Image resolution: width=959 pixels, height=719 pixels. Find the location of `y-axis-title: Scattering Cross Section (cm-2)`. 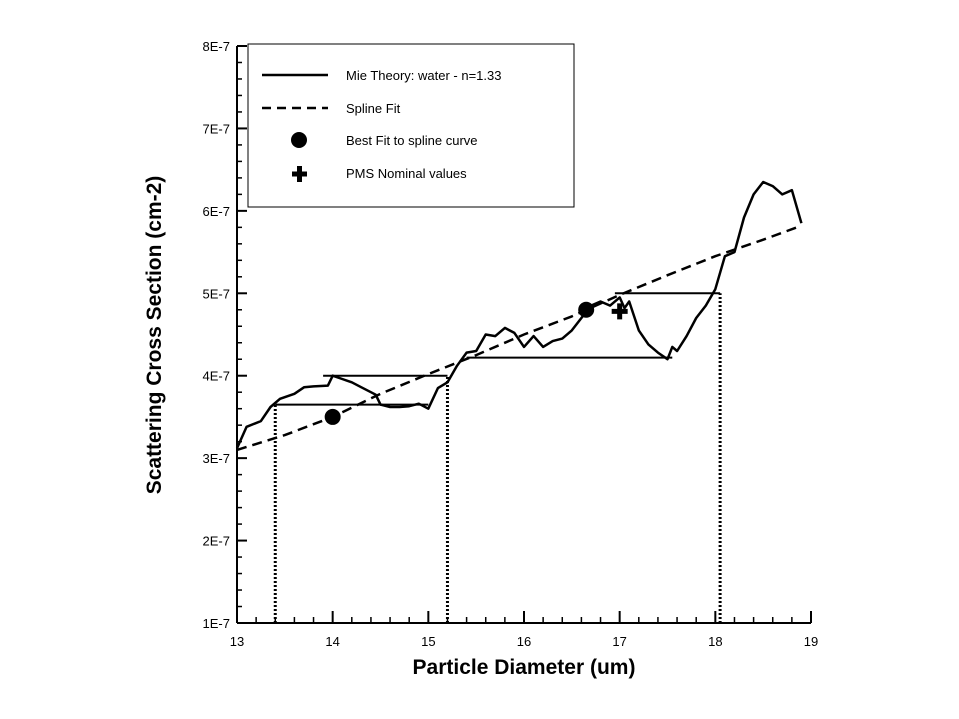

y-axis-title: Scattering Cross Section (cm-2) is located at coordinates (154, 335).